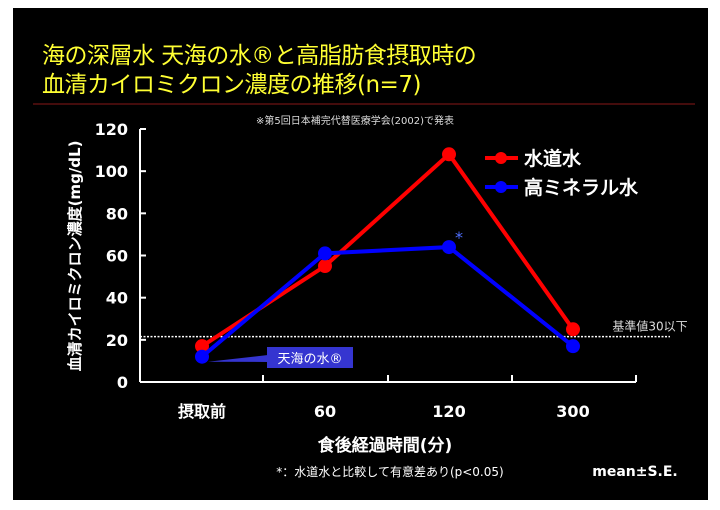  I want to click on significance-mark: *, so click(459, 237).